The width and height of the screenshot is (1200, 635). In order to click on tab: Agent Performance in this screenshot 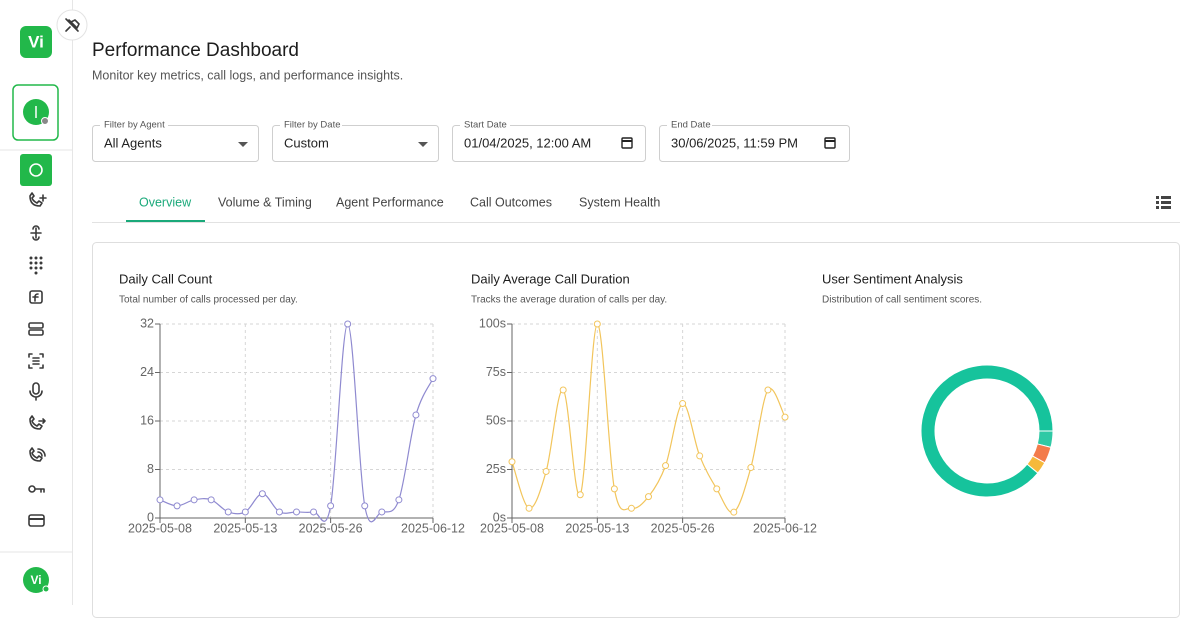, I will do `click(390, 202)`.